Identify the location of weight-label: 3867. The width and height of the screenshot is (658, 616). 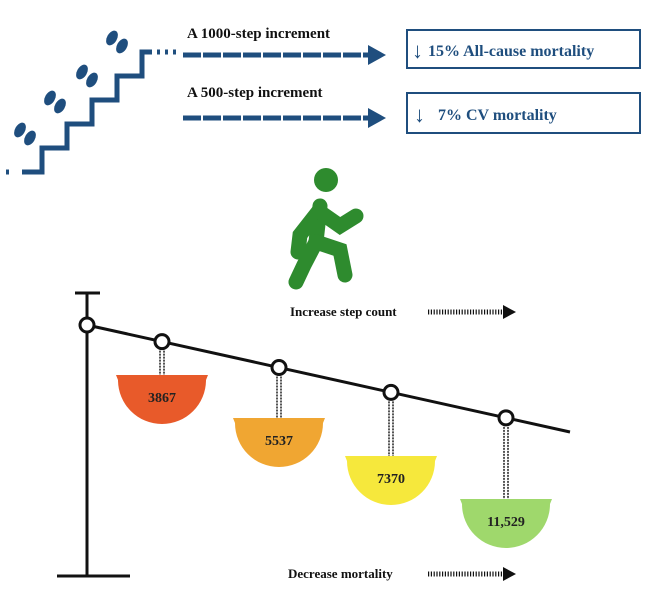
(162, 398).